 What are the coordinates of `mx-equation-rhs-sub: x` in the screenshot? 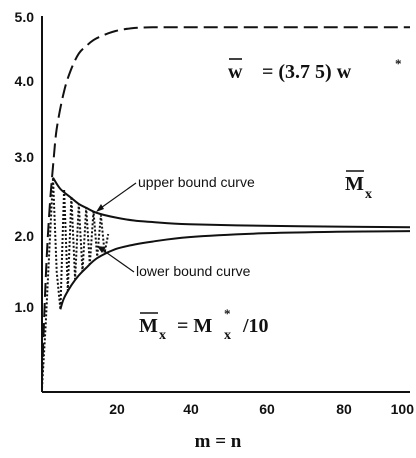 It's located at (227, 335).